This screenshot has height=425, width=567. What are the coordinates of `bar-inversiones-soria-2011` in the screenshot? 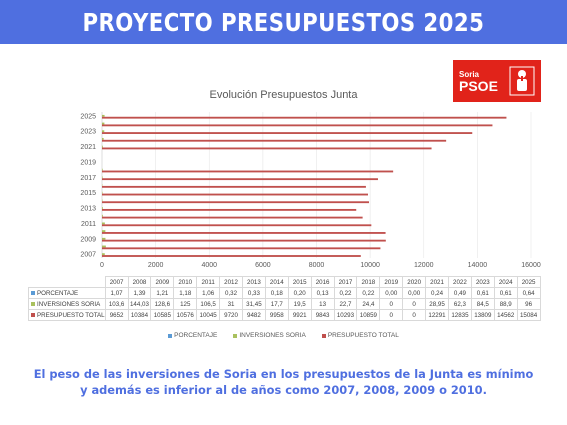 It's located at (103, 223).